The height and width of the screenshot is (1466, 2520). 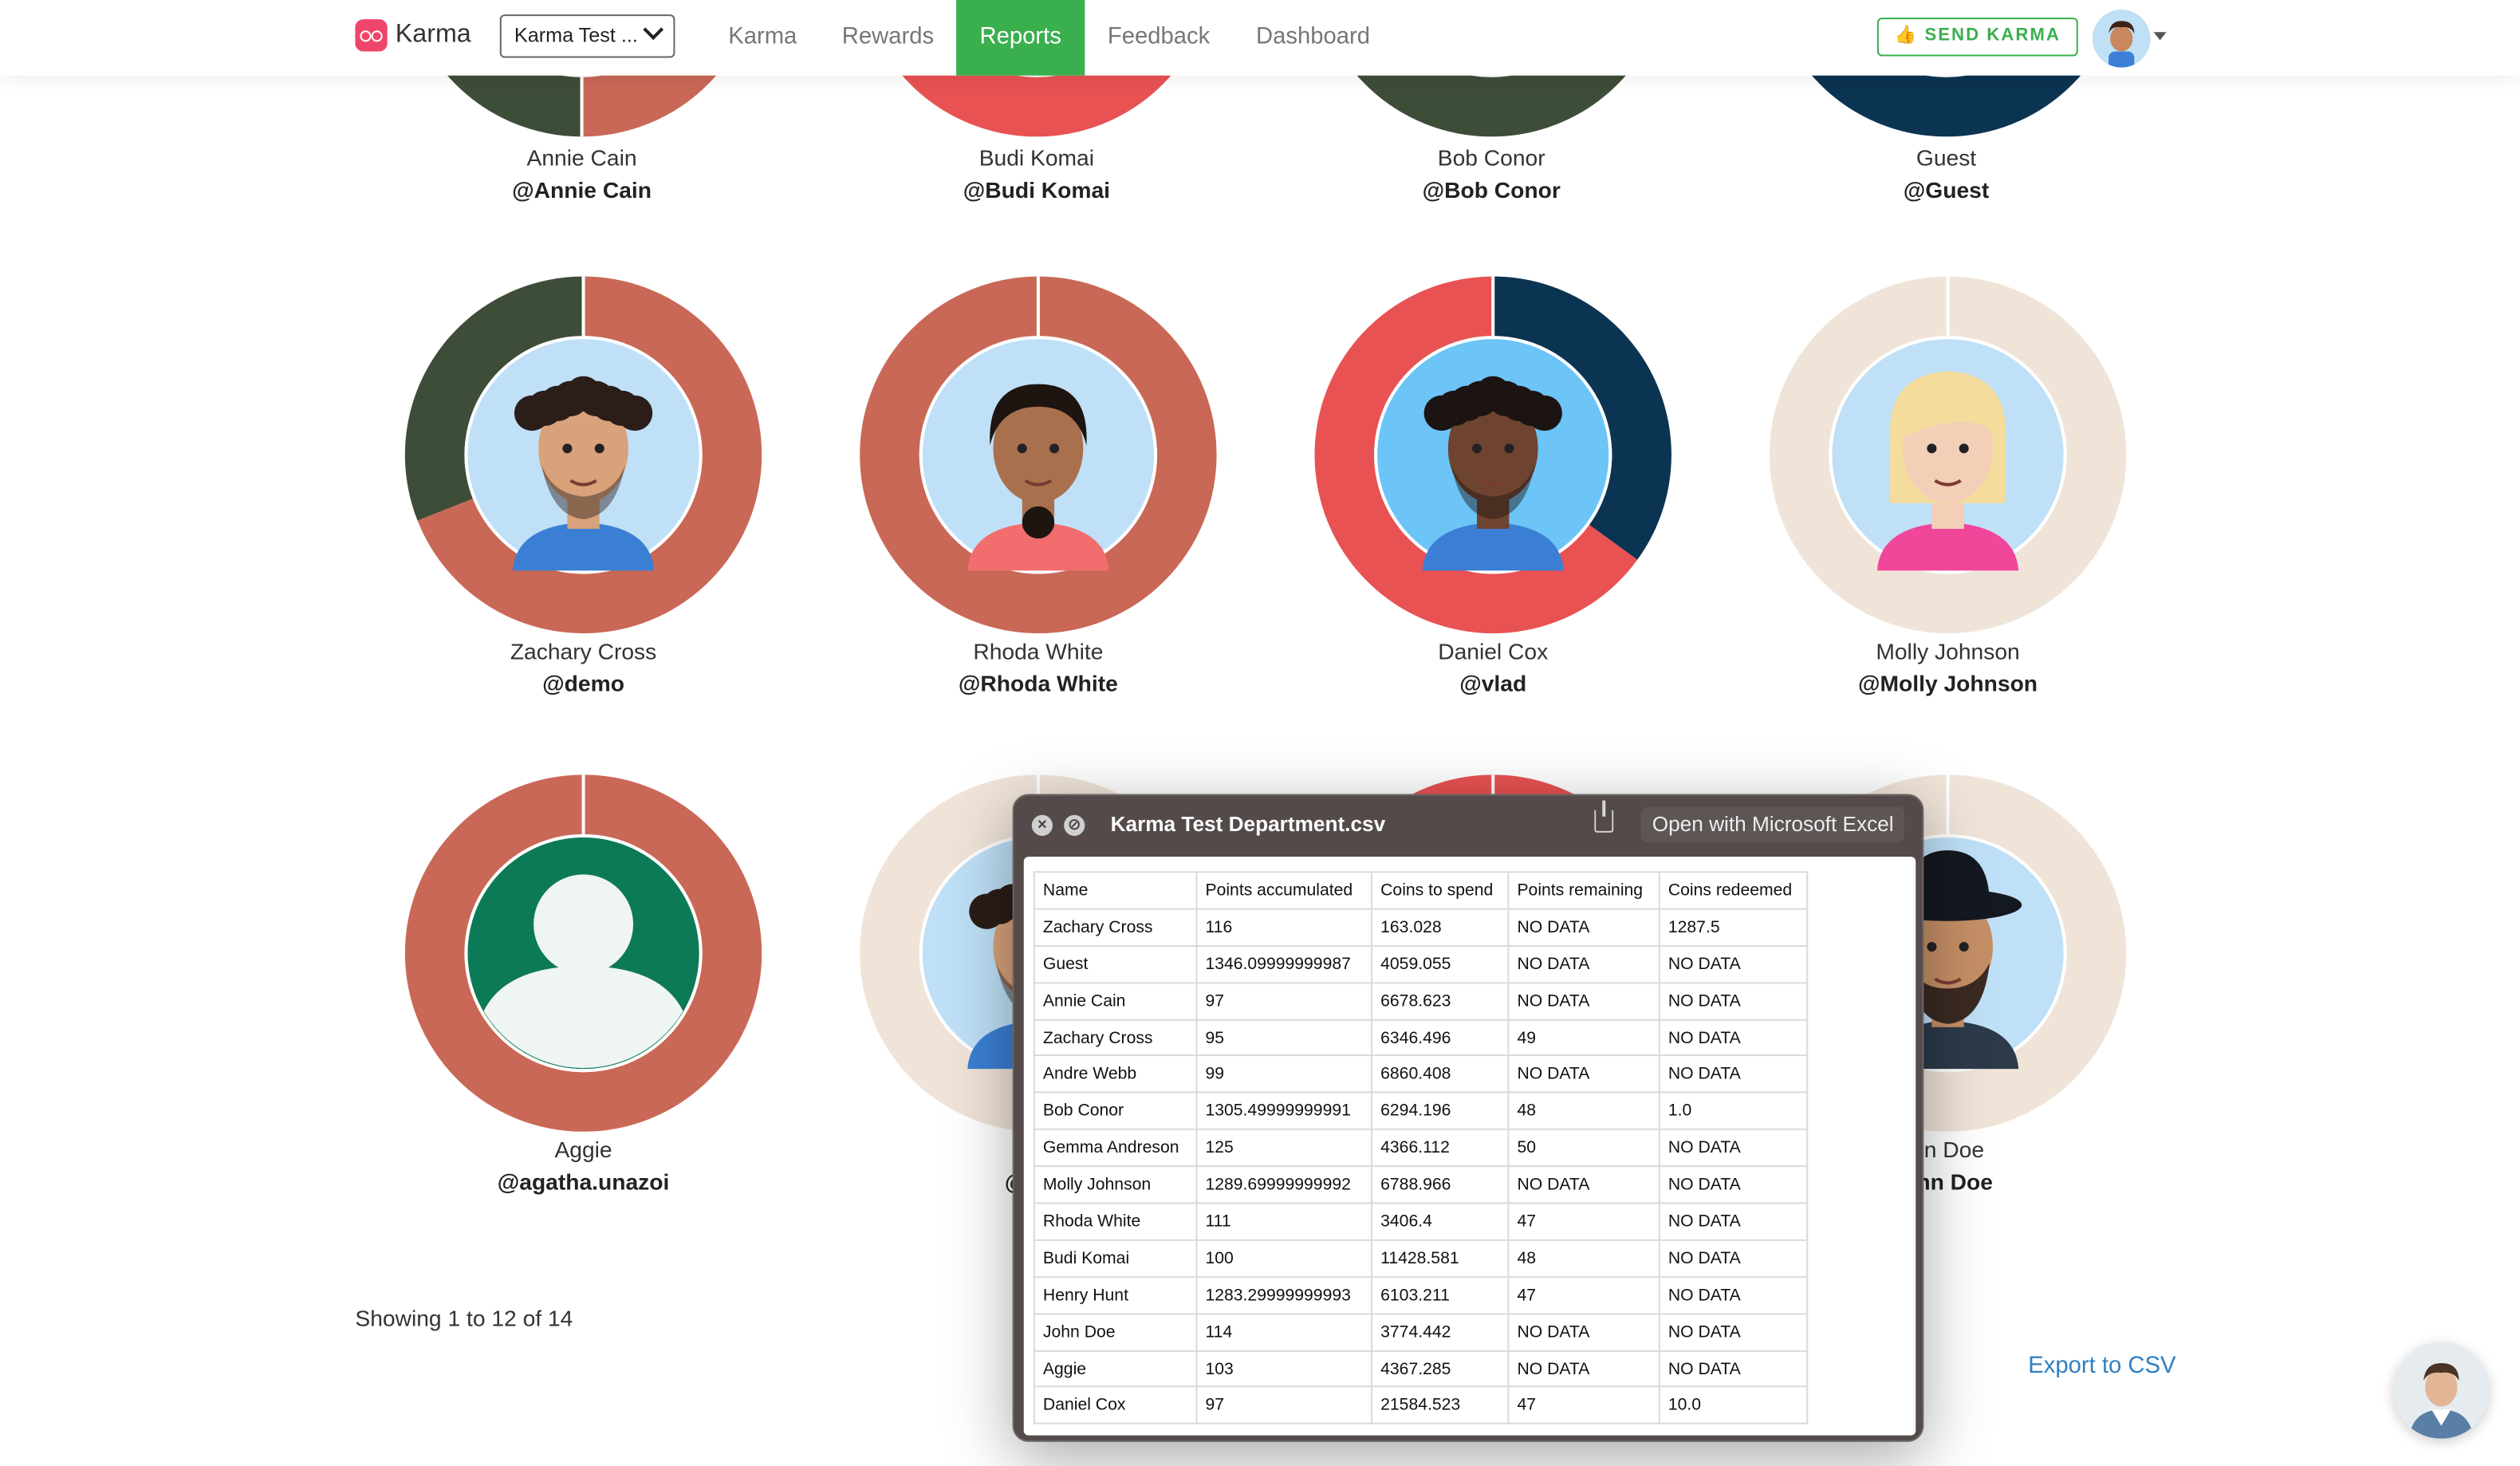 I want to click on csv-row: Zachary Cross 95 6346.496 49 NO DATA, so click(x=1421, y=1037).